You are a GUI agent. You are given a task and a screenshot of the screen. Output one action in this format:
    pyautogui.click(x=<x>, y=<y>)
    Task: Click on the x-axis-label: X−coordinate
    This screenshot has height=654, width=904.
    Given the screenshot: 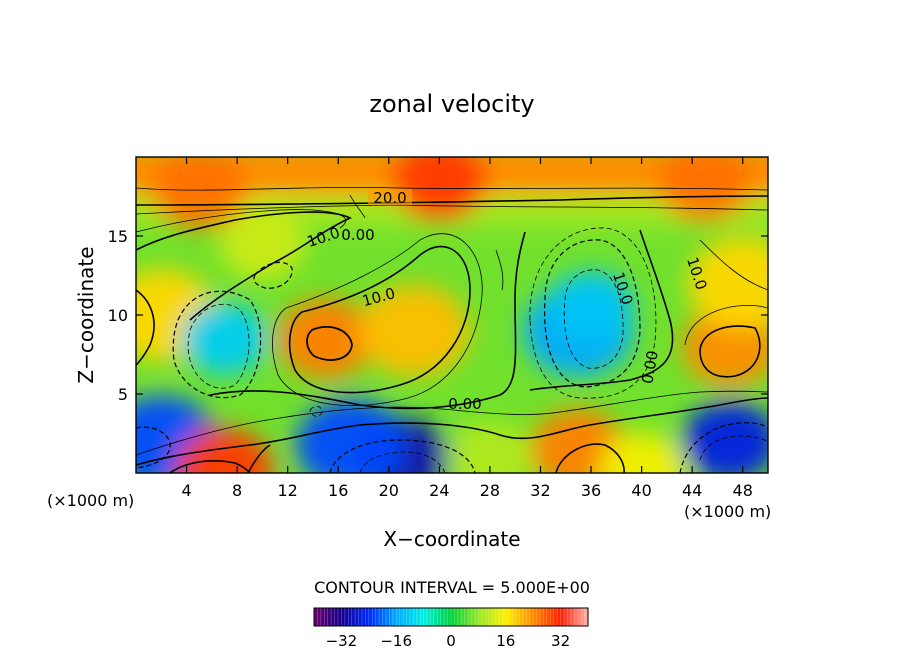 What is the action you would take?
    pyautogui.click(x=451, y=539)
    